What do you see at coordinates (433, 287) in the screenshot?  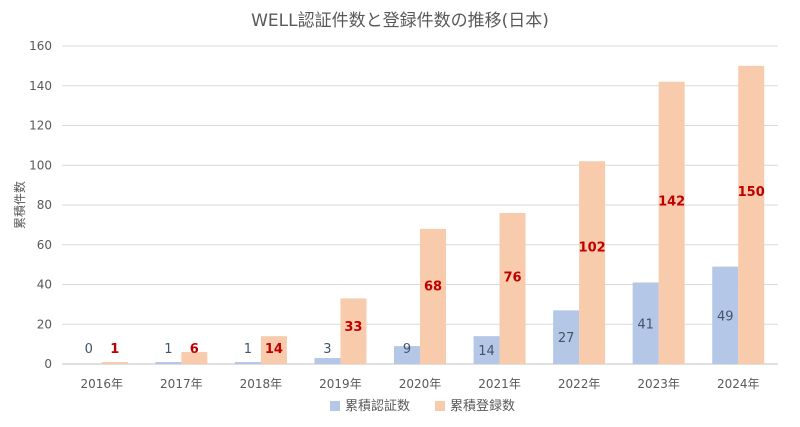 I see `data-label: 68` at bounding box center [433, 287].